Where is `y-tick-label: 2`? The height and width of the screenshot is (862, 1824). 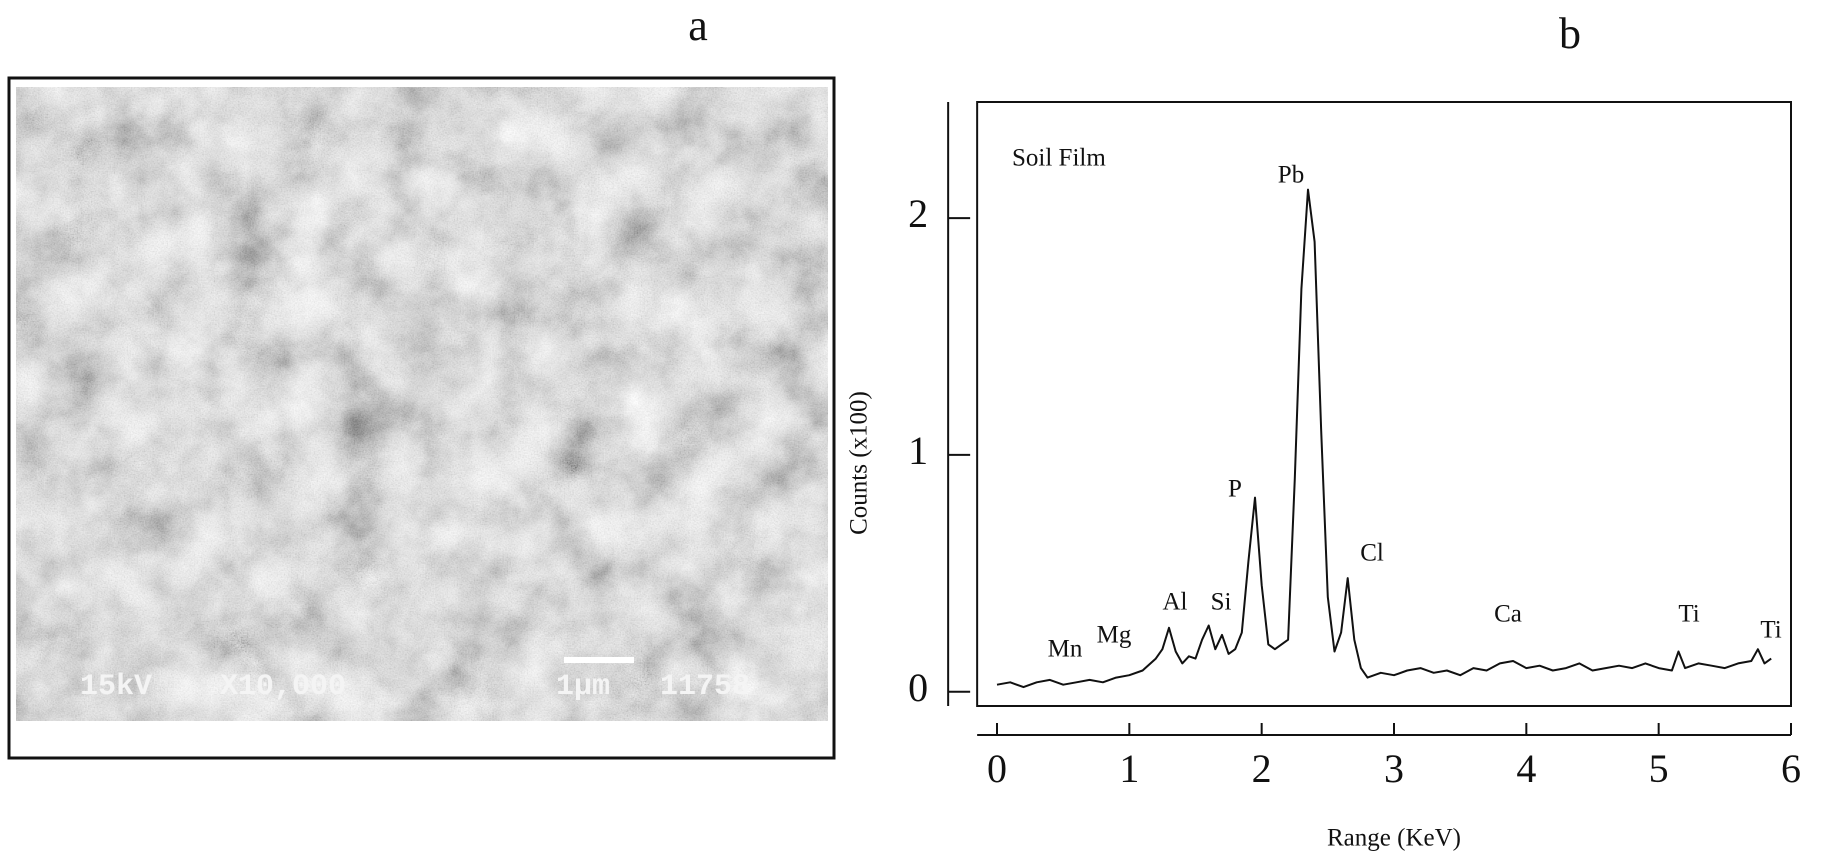 y-tick-label: 2 is located at coordinates (918, 213).